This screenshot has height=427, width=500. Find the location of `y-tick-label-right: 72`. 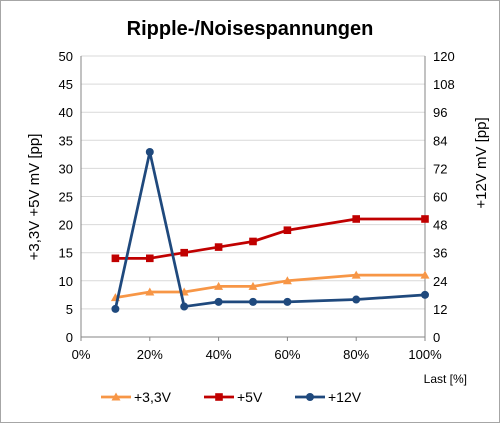

y-tick-label-right: 72 is located at coordinates (440, 168).